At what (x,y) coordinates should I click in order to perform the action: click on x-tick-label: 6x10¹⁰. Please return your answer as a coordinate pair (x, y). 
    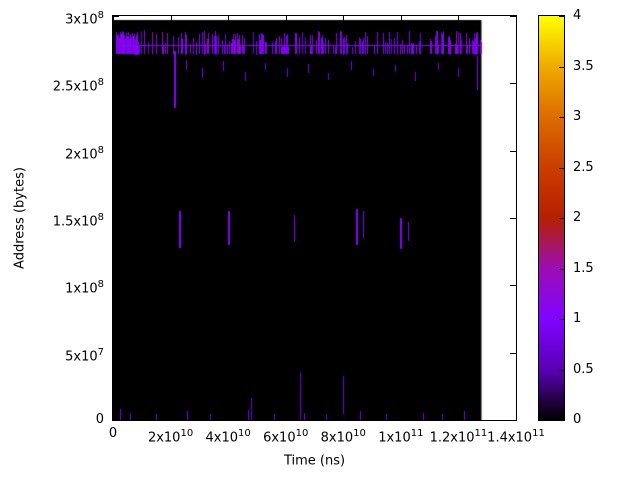
    Looking at the image, I should click on (286, 437).